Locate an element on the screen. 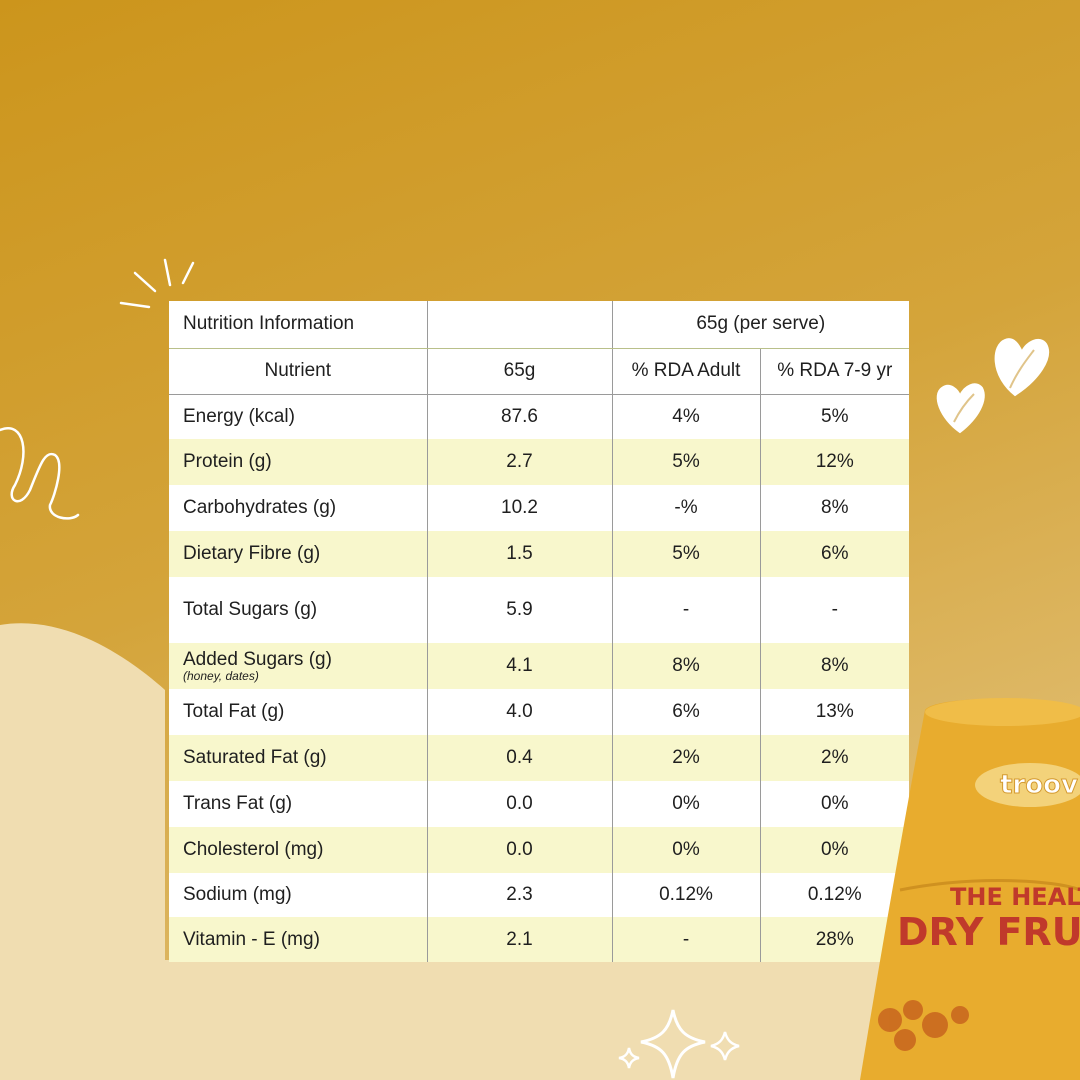 This screenshot has width=1080, height=1080. nutrient-note: (honey, dates) is located at coordinates (221, 676).